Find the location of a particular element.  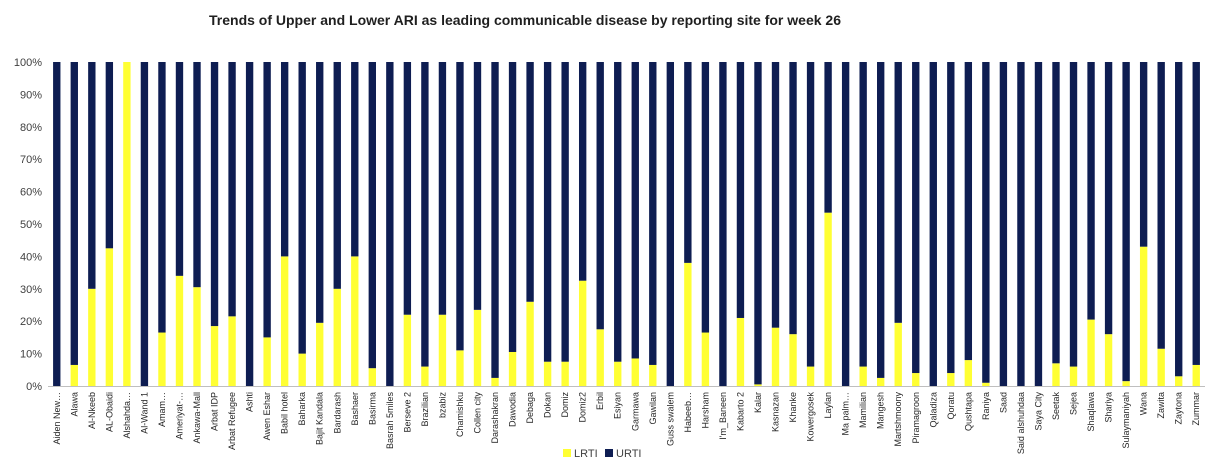

x-tick-label: Darashakran is located at coordinates (495, 418).